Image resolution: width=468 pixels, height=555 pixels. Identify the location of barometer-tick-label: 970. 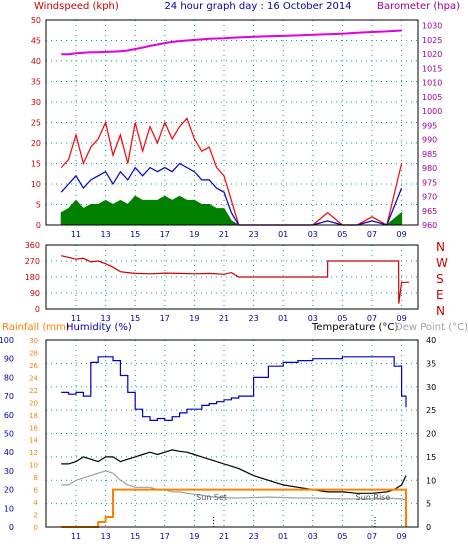
(429, 197).